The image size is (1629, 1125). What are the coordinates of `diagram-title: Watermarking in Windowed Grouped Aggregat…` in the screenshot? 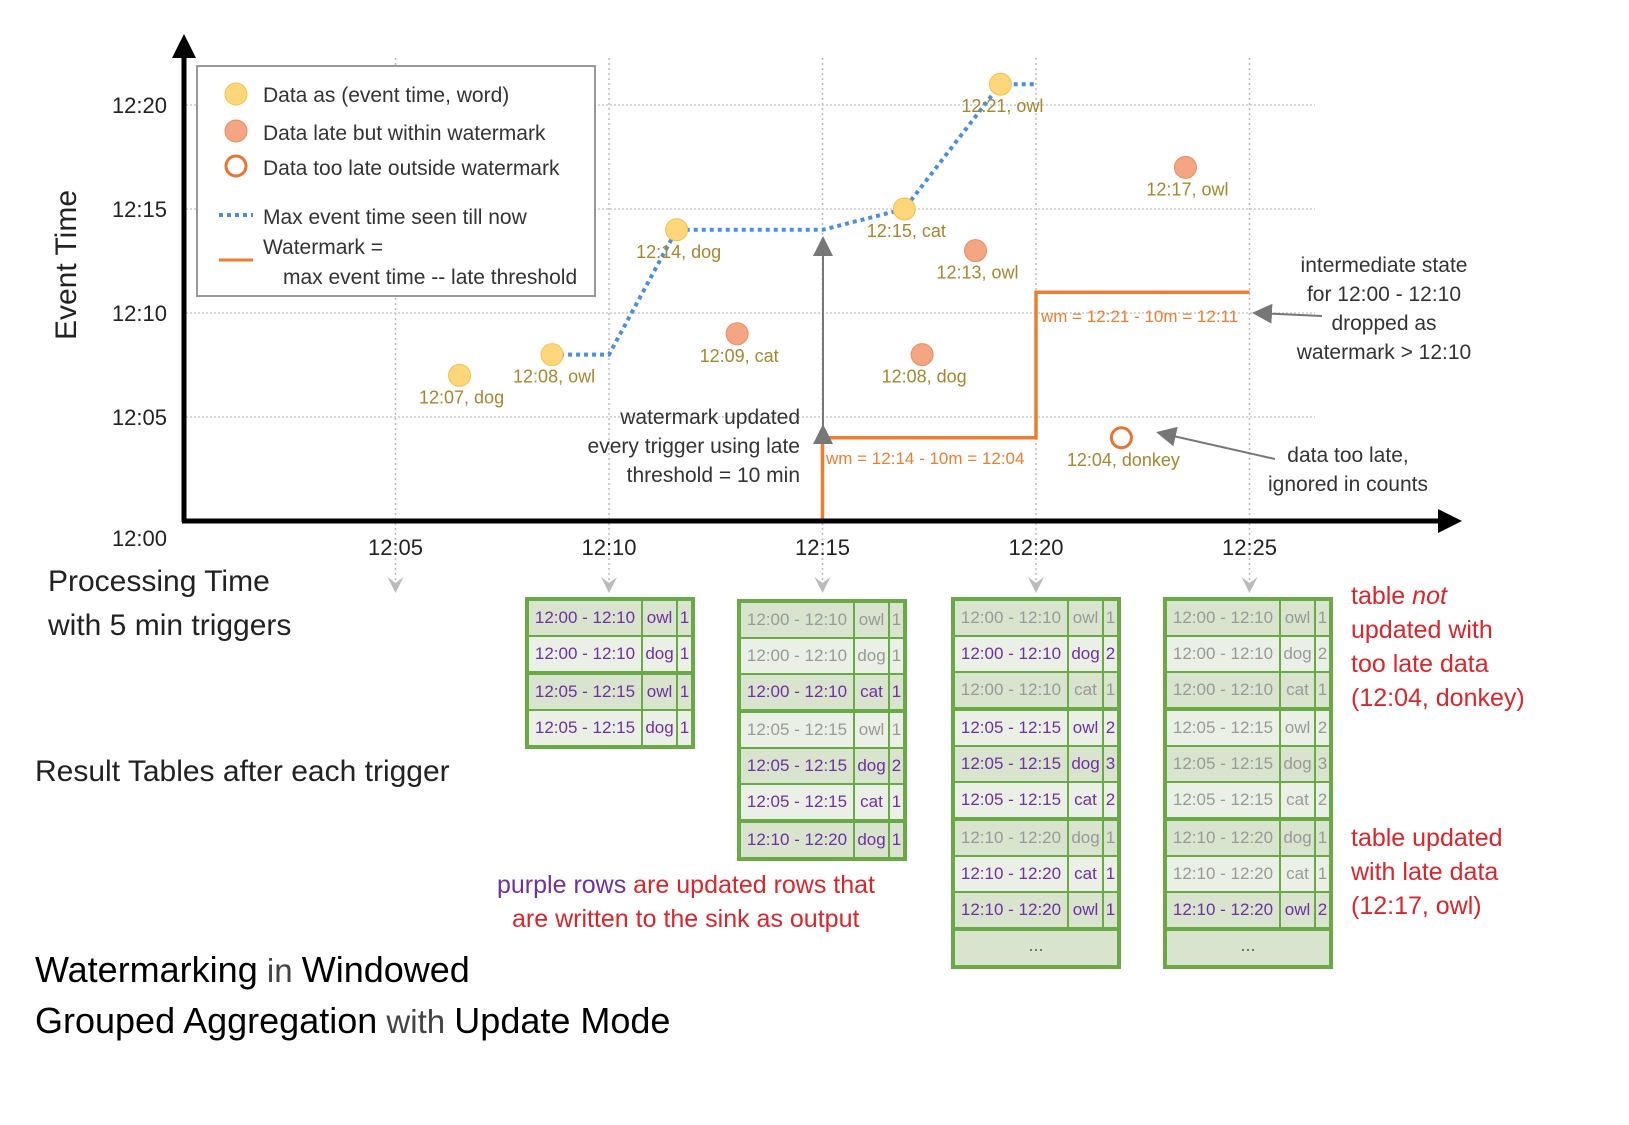 It's located at (352, 996).